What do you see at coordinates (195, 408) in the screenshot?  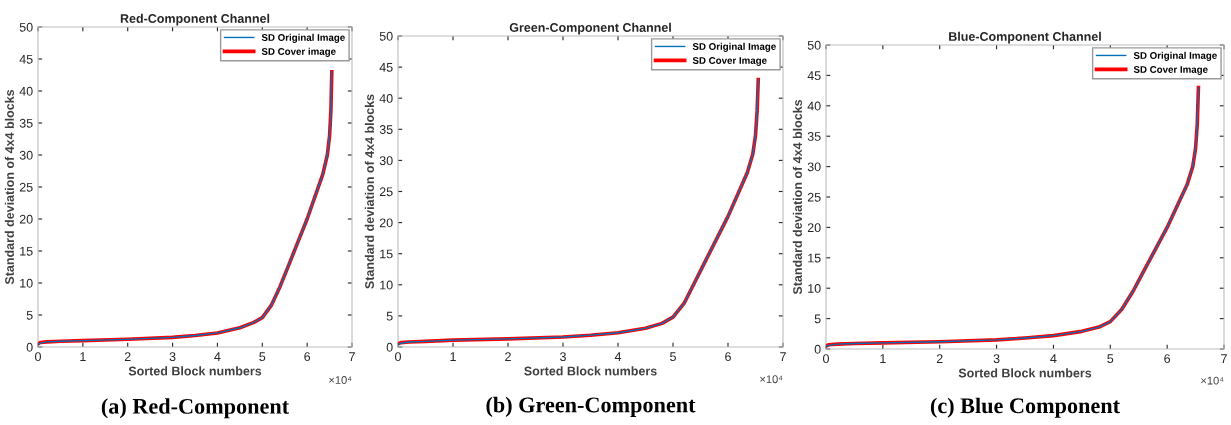 I see `text: (a) Red-Component` at bounding box center [195, 408].